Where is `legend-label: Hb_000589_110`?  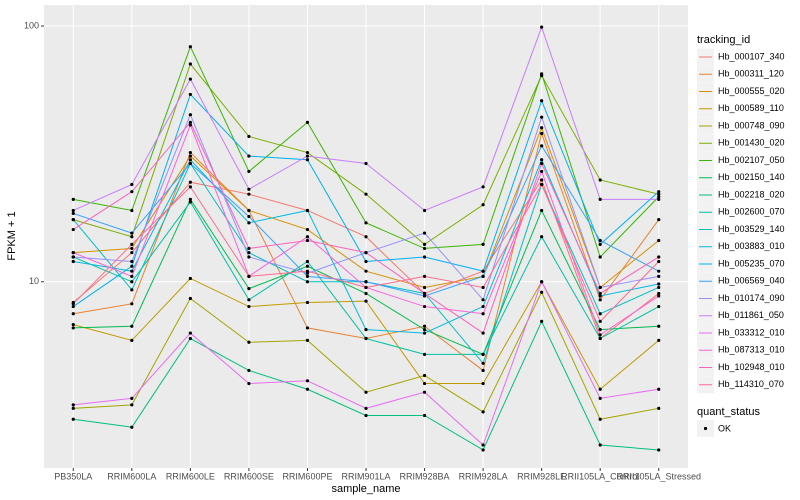
legend-label: Hb_000589_110 is located at coordinates (751, 108).